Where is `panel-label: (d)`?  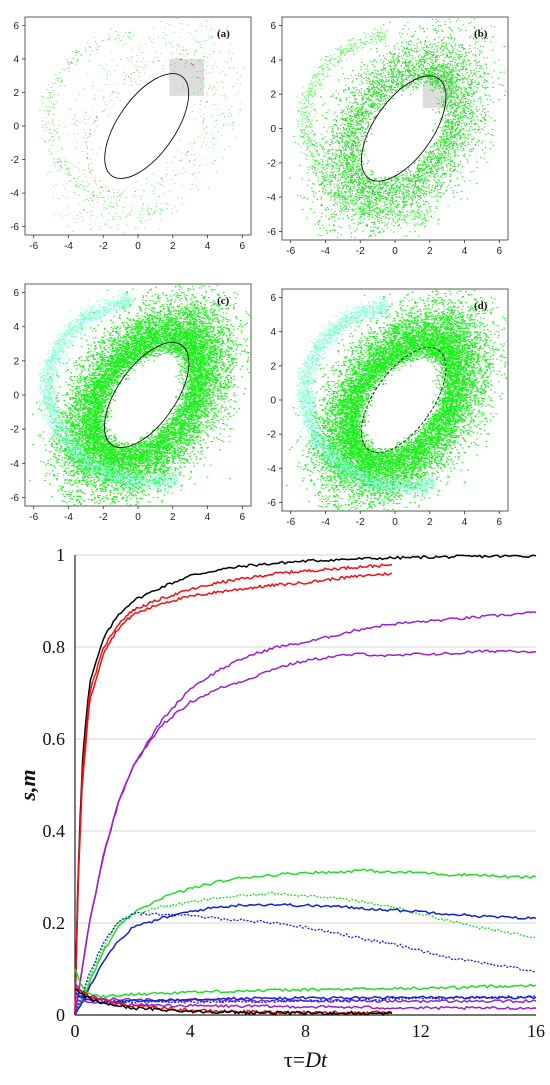
panel-label: (d) is located at coordinates (481, 306).